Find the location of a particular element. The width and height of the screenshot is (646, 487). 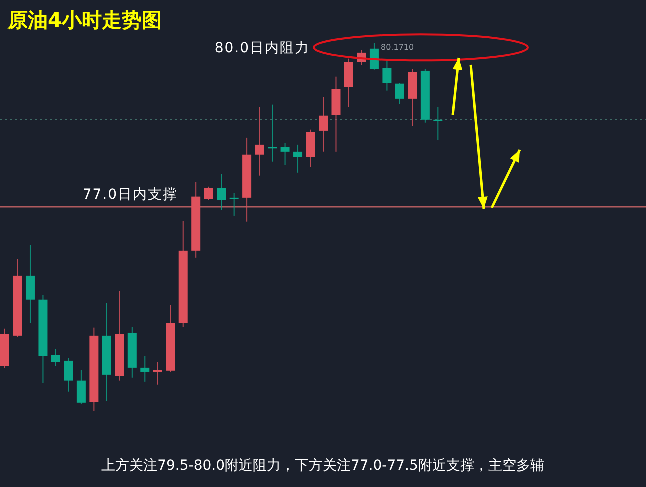

ref-line-label: 77.0日内支撑 is located at coordinates (130, 195).